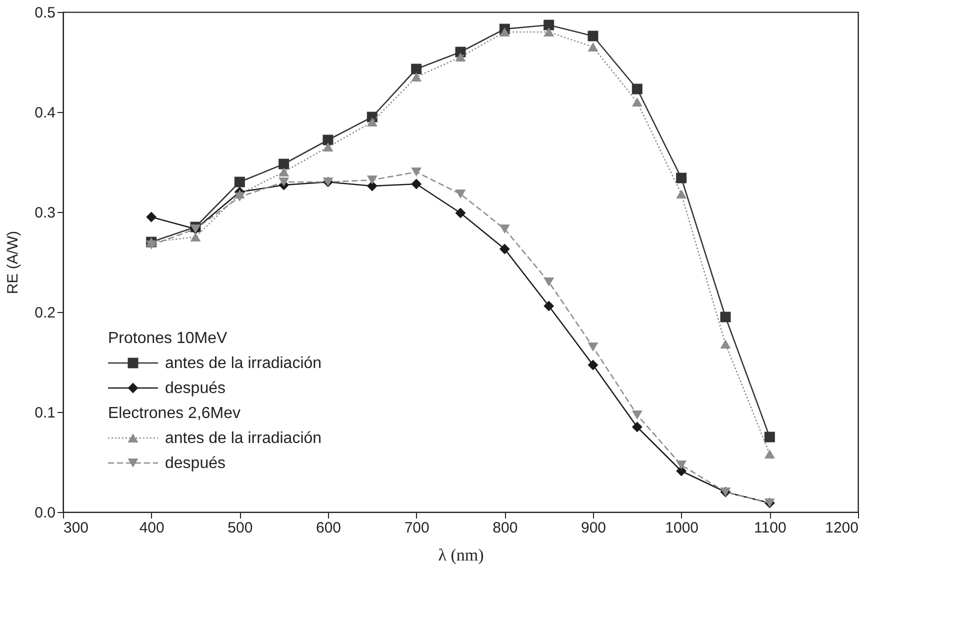 This screenshot has height=643, width=975. Describe the element at coordinates (76, 528) in the screenshot. I see `x-tick-label: 300` at that location.